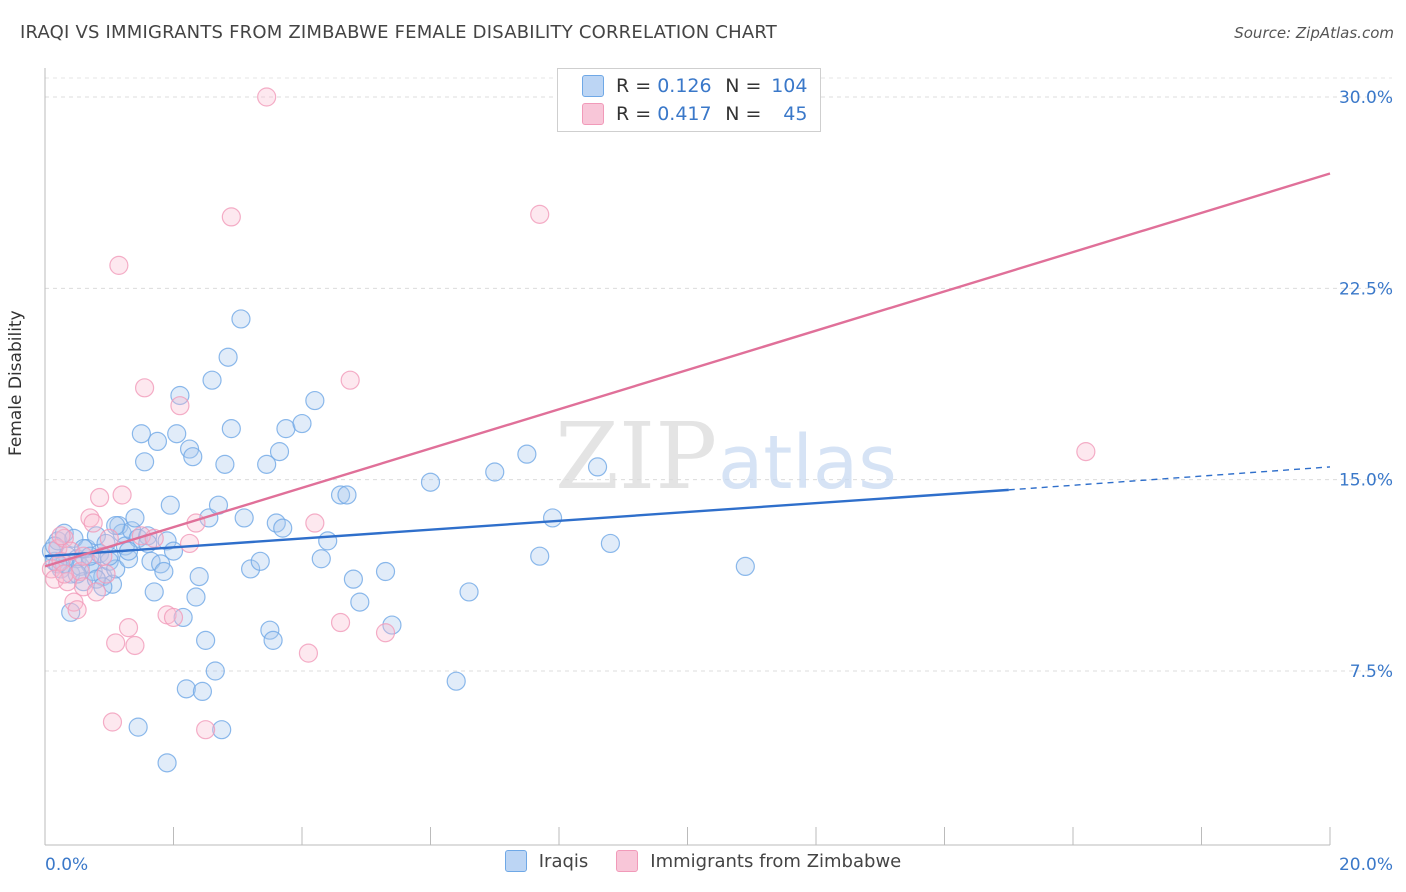 This screenshot has width=1406, height=892. Describe the element at coordinates (1366, 98) in the screenshot. I see `y-tick-label: 30.0%` at that location.